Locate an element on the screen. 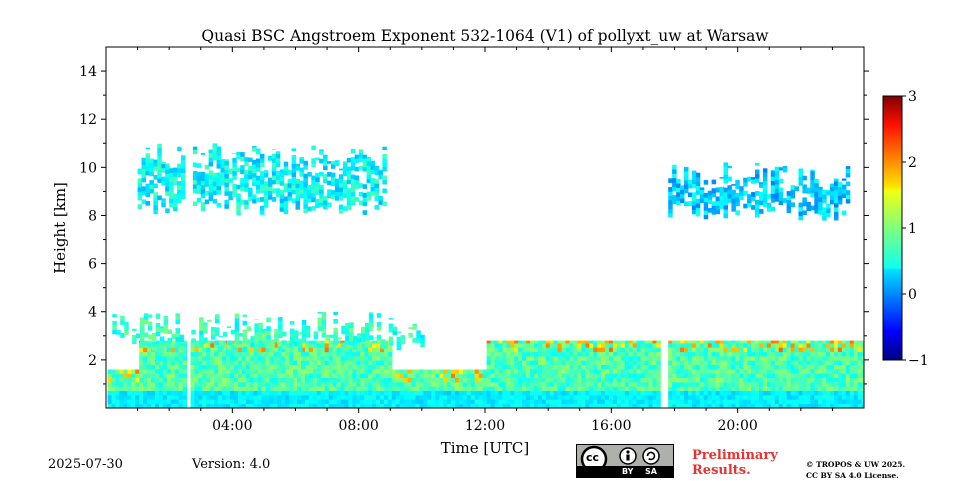 Image resolution: width=960 pixels, height=481 pixels. preliminary-results-notice: Preliminary Results. is located at coordinates (735, 463).